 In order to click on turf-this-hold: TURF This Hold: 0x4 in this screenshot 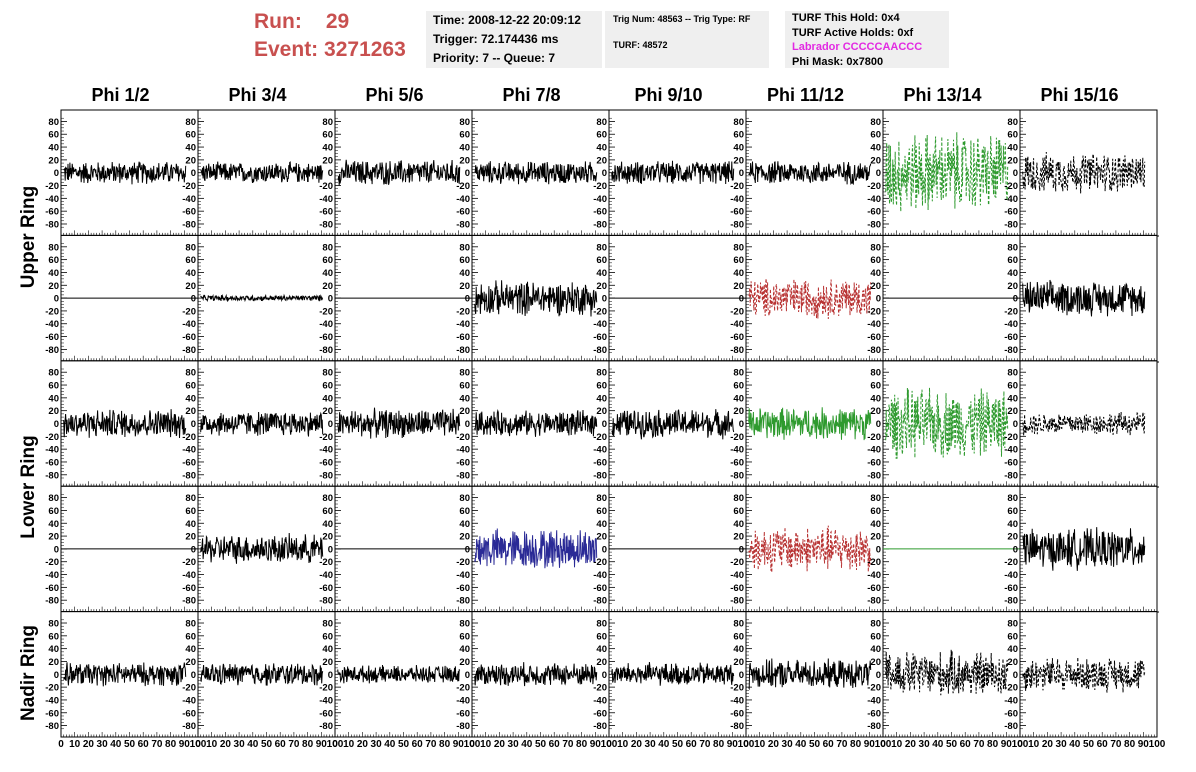, I will do `click(846, 18)`.